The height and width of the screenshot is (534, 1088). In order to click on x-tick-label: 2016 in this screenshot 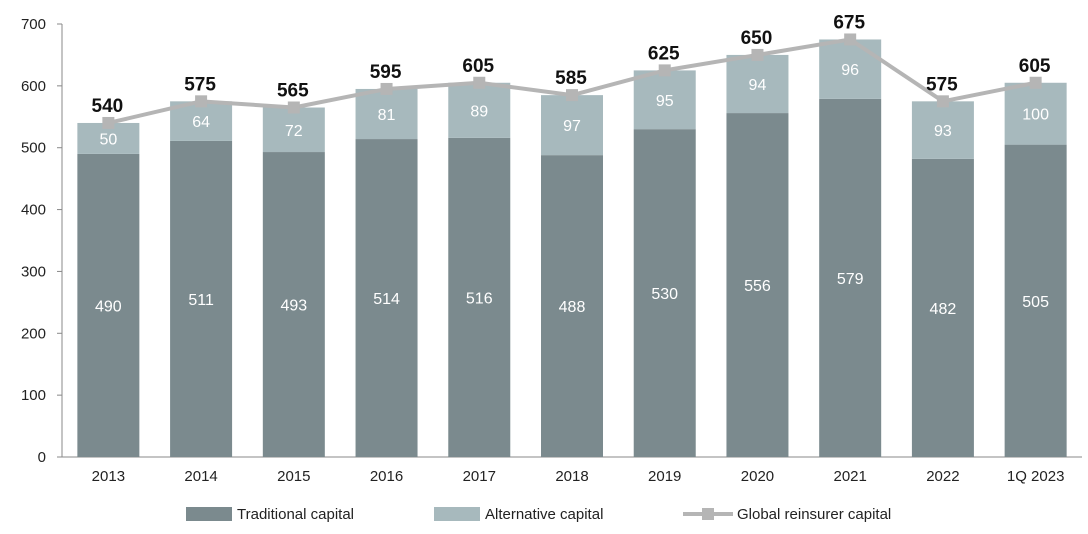, I will do `click(386, 476)`.